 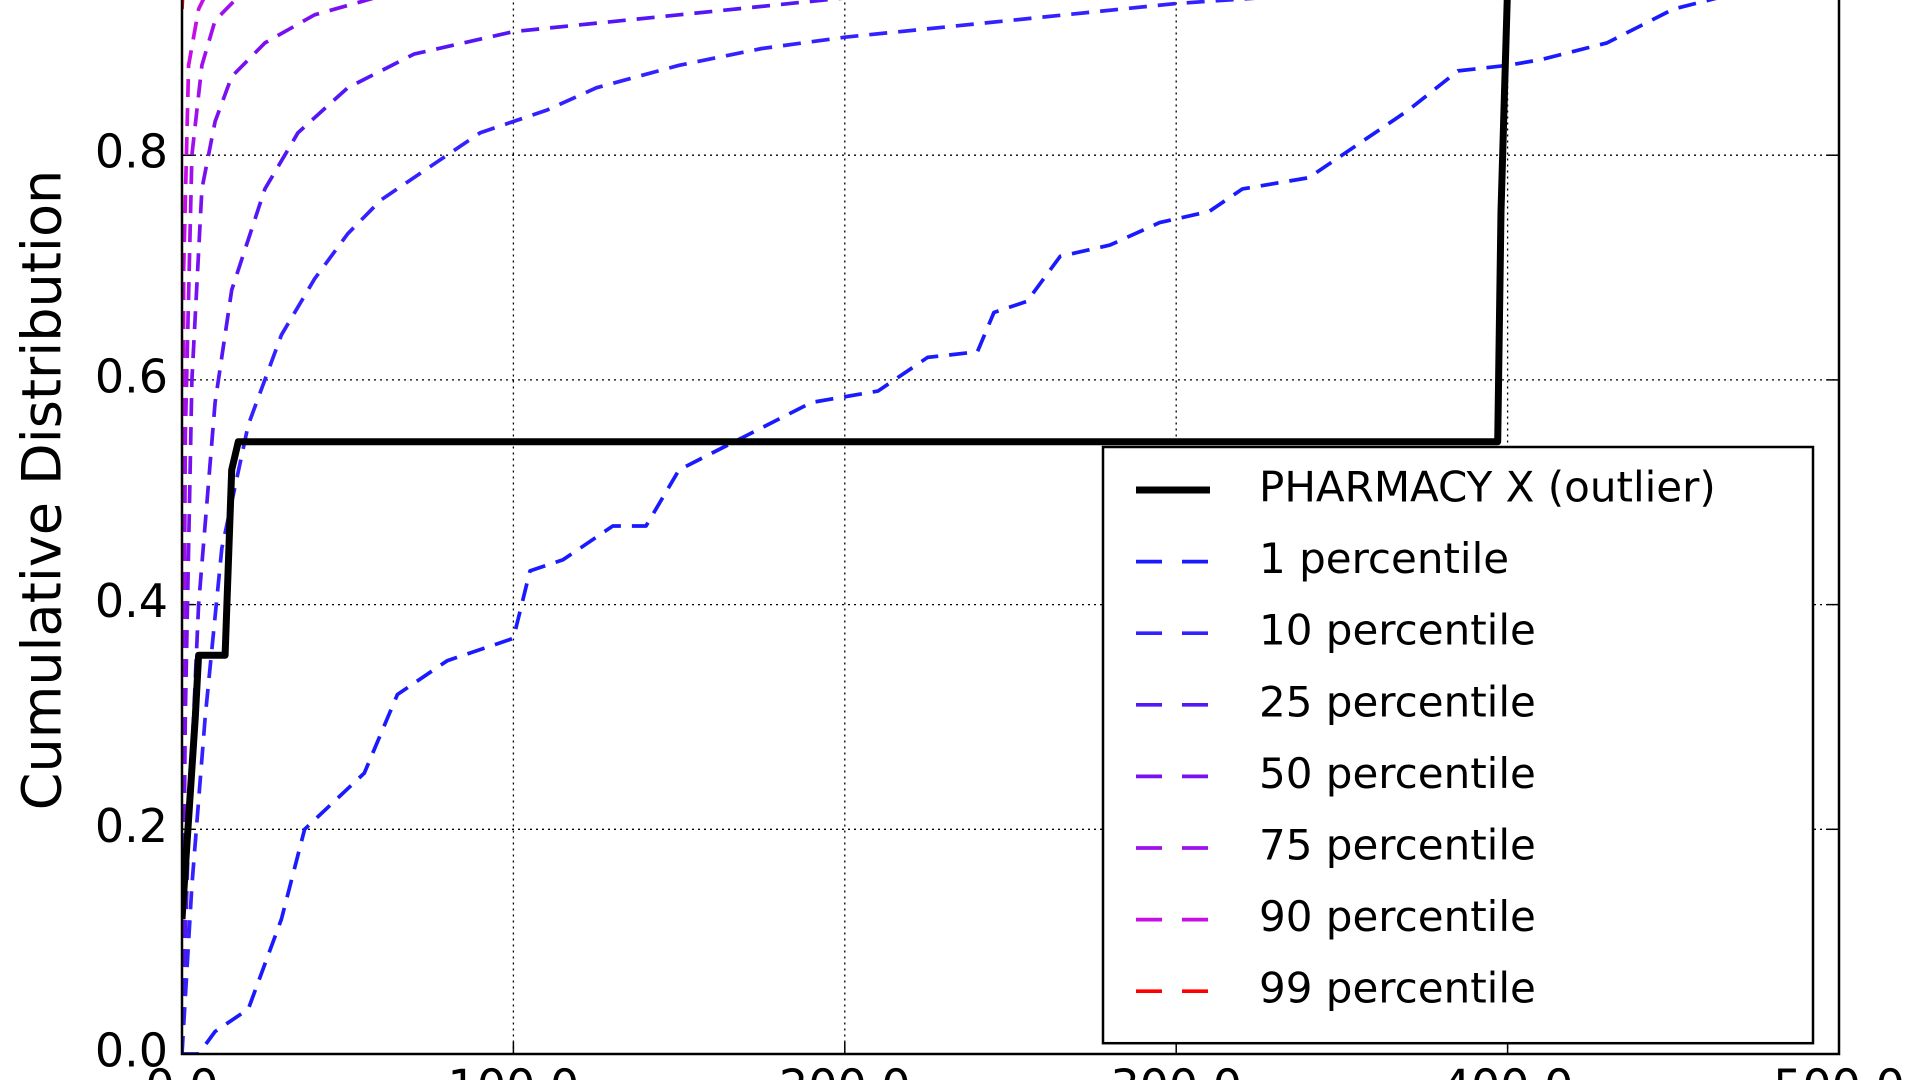 What do you see at coordinates (131, 826) in the screenshot?
I see `y-tick-label: 0.2` at bounding box center [131, 826].